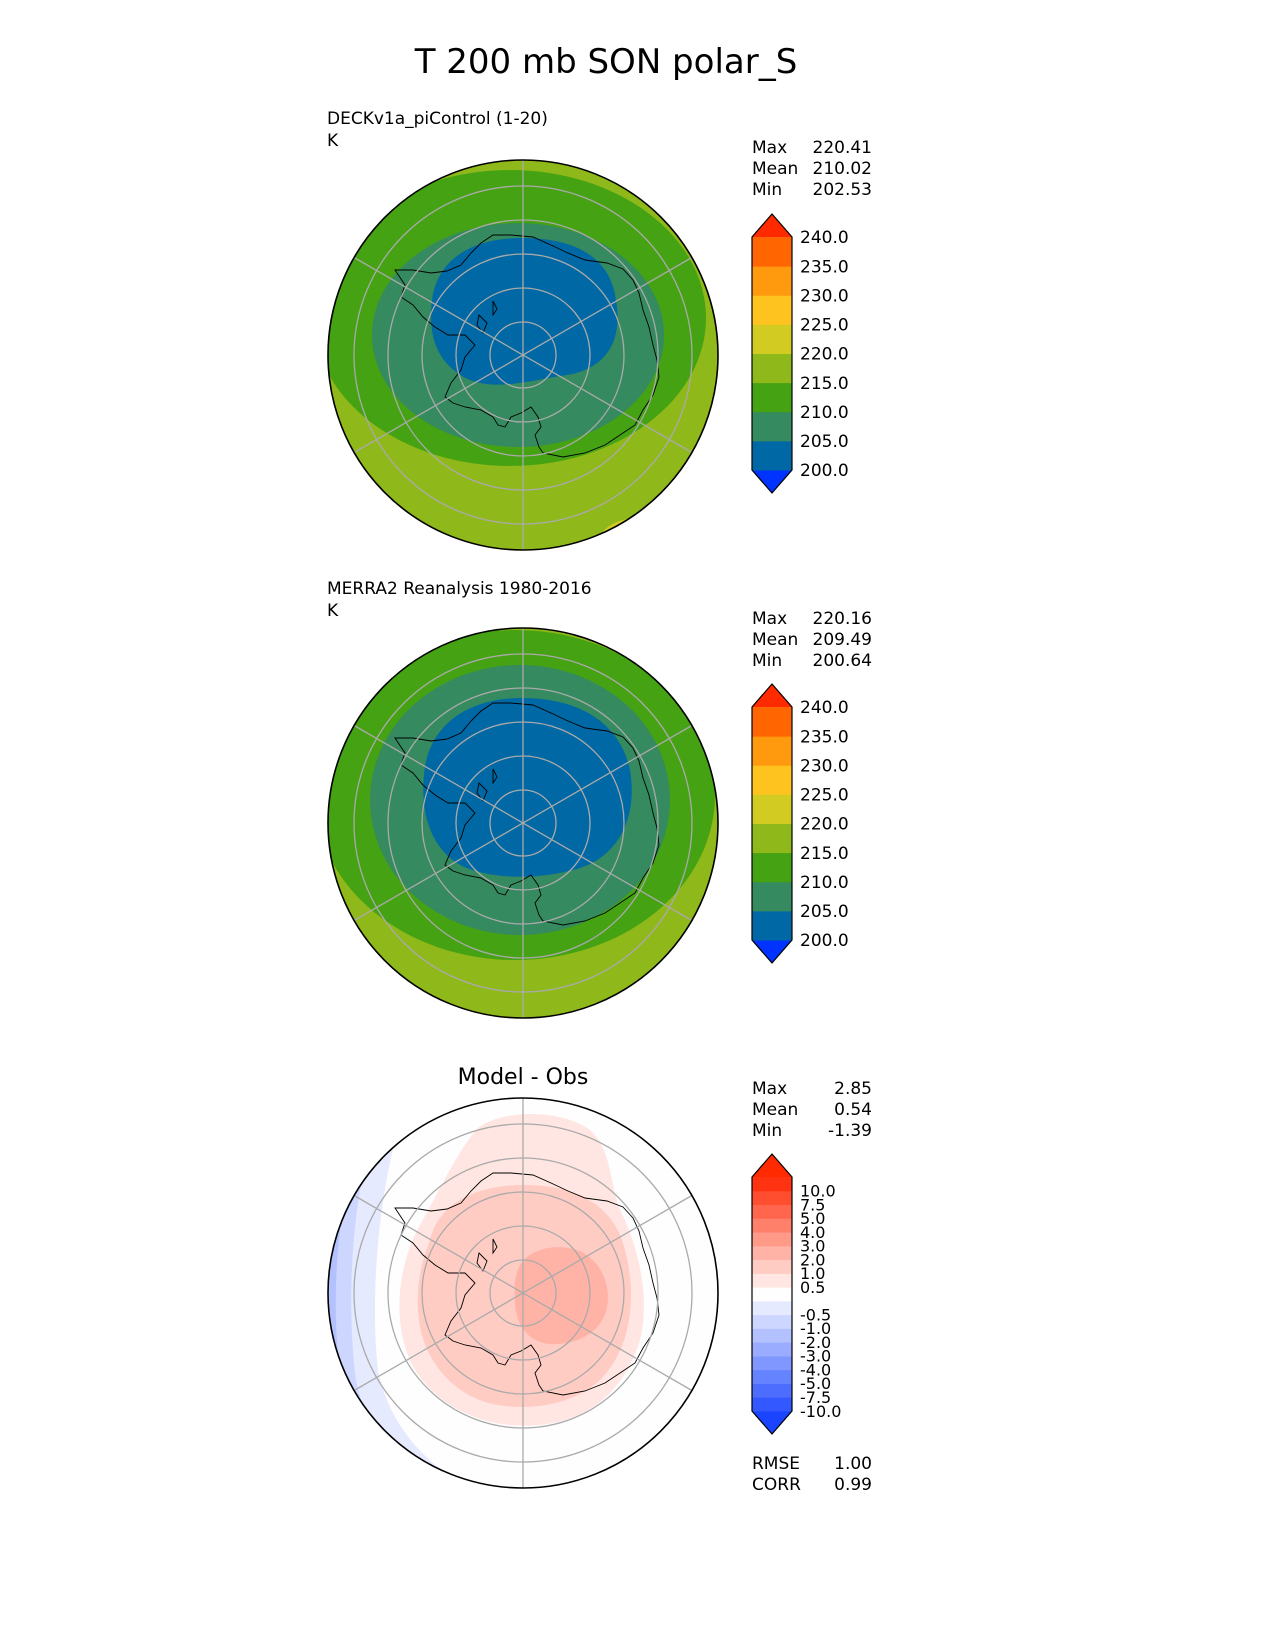  What do you see at coordinates (812, 1287) in the screenshot?
I see `colorbar-tick-label: 0.5` at bounding box center [812, 1287].